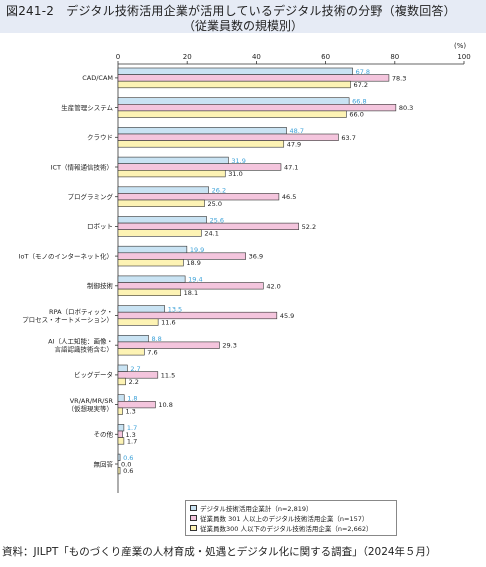 This screenshot has height=567, width=486. I want to click on category-label: その他, so click(104, 434).